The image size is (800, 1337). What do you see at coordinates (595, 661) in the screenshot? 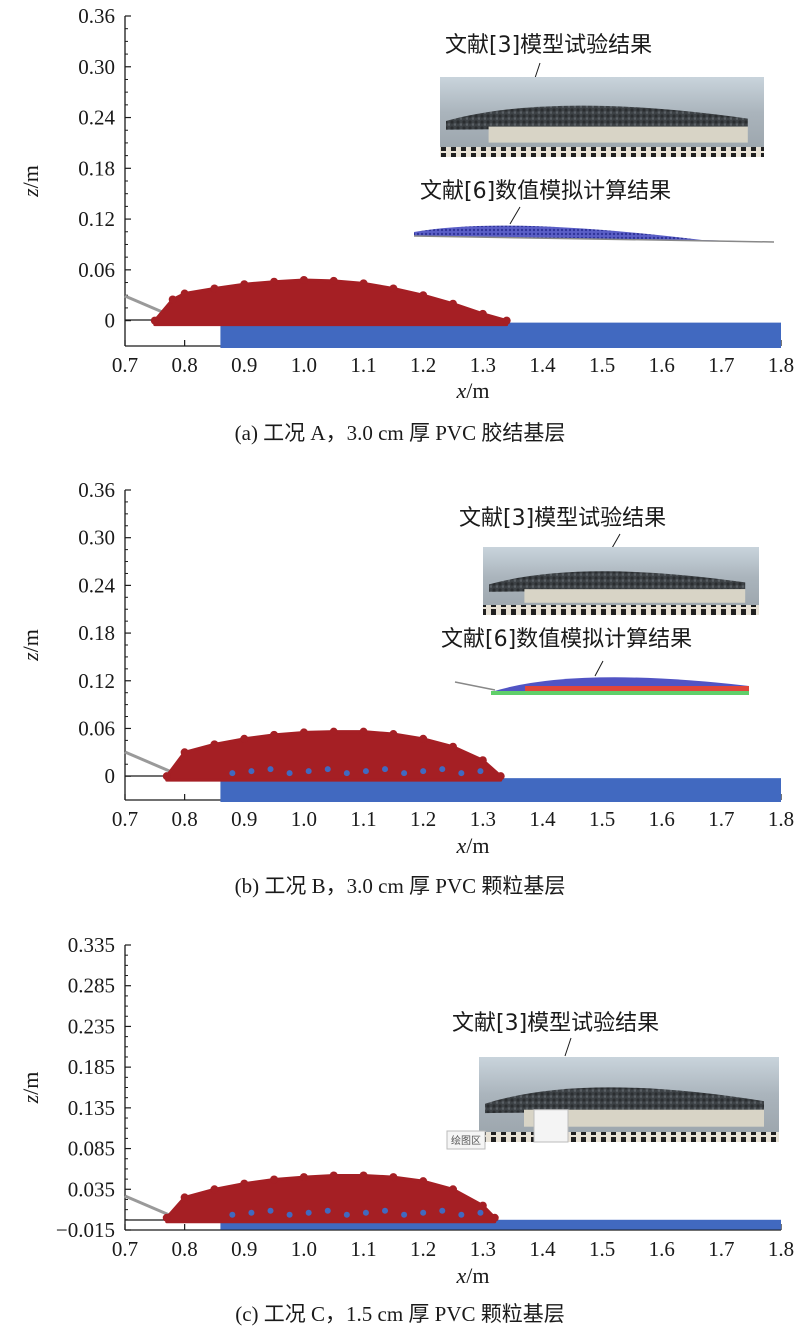
I see `inset-sim-b: 文献[6]数值模拟计算结果` at bounding box center [595, 661].